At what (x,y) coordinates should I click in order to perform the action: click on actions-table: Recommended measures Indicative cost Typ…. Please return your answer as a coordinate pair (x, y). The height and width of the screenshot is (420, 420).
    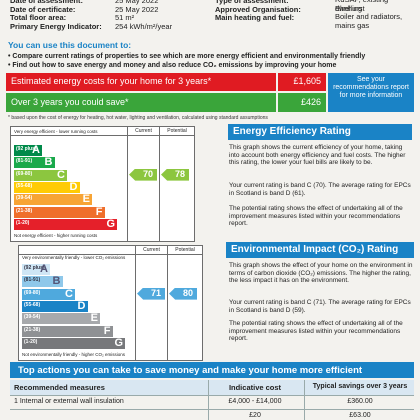
    Looking at the image, I should click on (212, 400).